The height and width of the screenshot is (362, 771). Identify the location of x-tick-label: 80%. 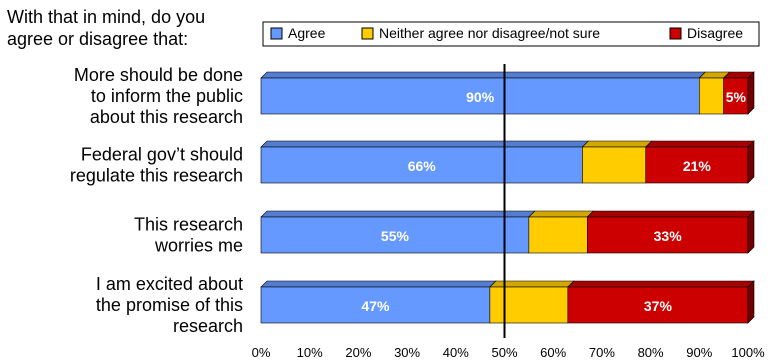
(651, 352).